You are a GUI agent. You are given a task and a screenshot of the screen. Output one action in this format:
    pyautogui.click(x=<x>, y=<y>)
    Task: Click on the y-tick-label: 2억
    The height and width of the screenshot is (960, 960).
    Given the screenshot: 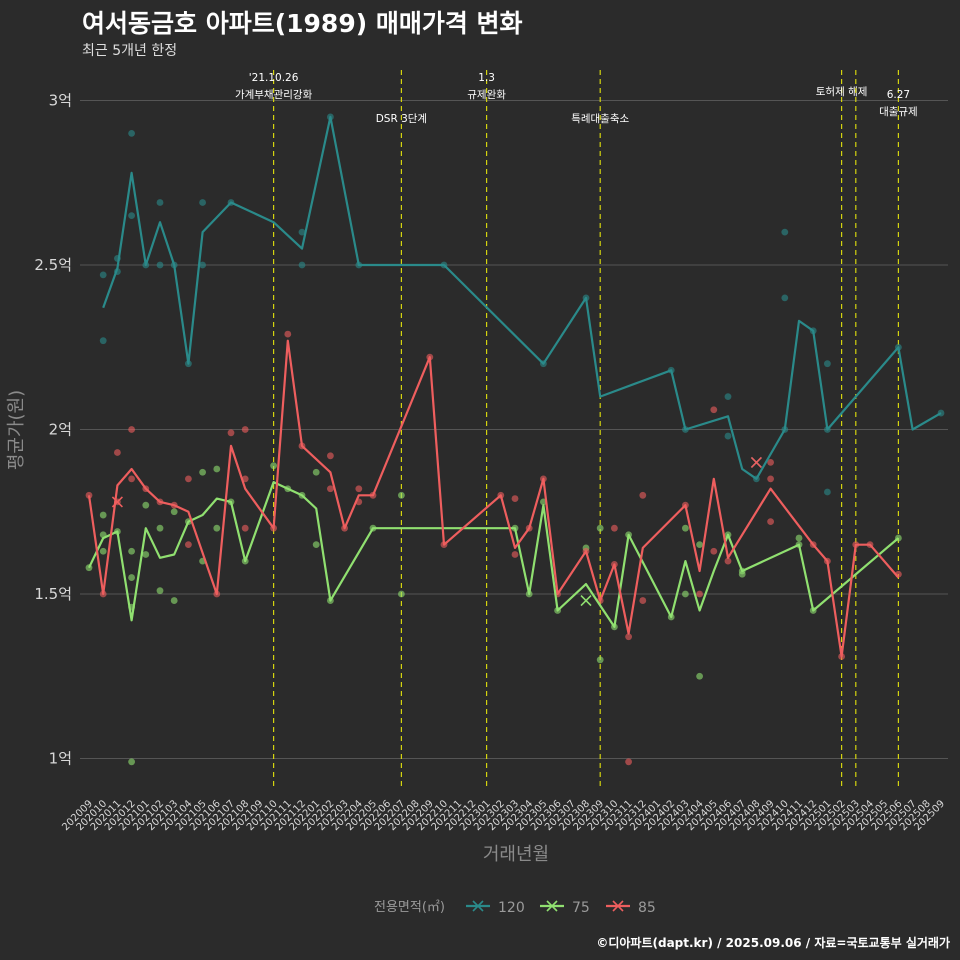 What is the action you would take?
    pyautogui.click(x=60, y=430)
    